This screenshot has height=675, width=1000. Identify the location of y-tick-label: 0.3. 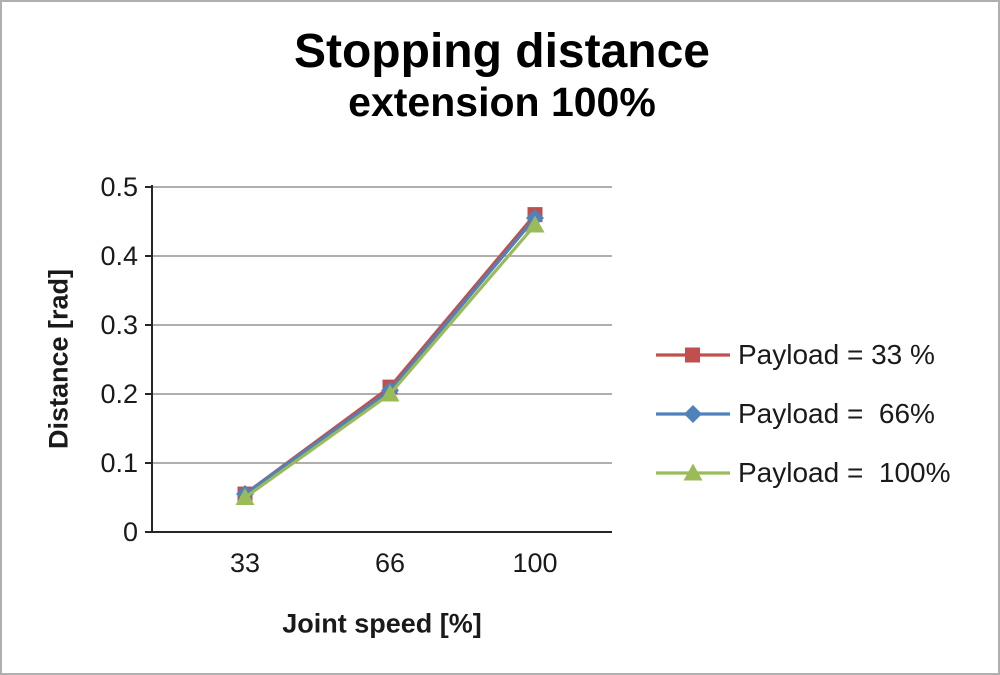
(119, 325).